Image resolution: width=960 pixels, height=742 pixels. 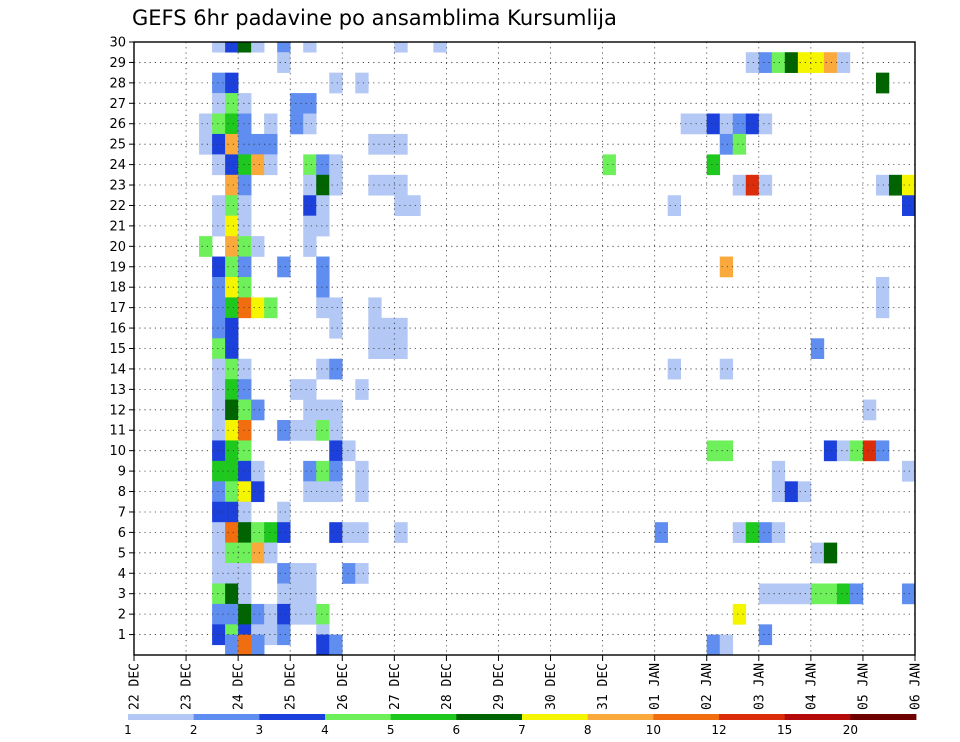 I want to click on x-tick-label: 03 JAN, so click(x=759, y=686).